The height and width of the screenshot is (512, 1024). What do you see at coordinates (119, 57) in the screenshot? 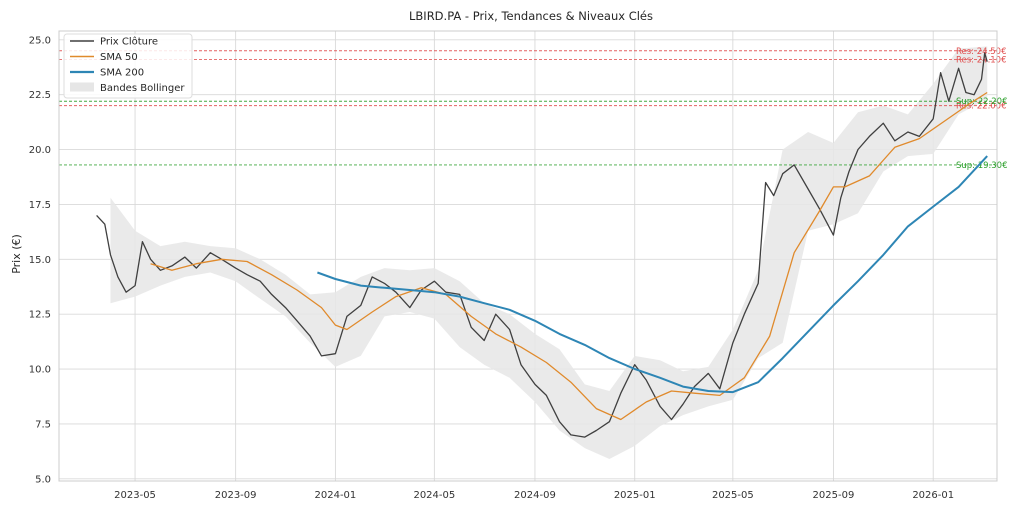
I see `legend-sma50-label: SMA 50` at bounding box center [119, 57].